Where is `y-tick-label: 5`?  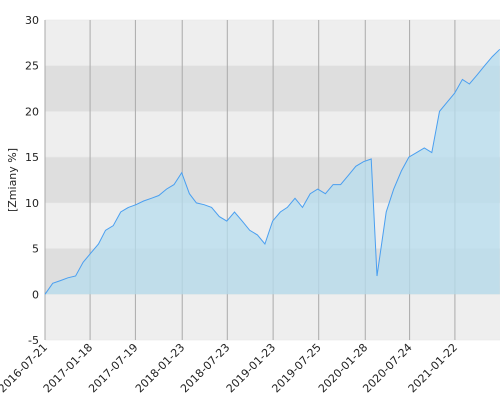
y-tick-label: 5 is located at coordinates (35, 249).